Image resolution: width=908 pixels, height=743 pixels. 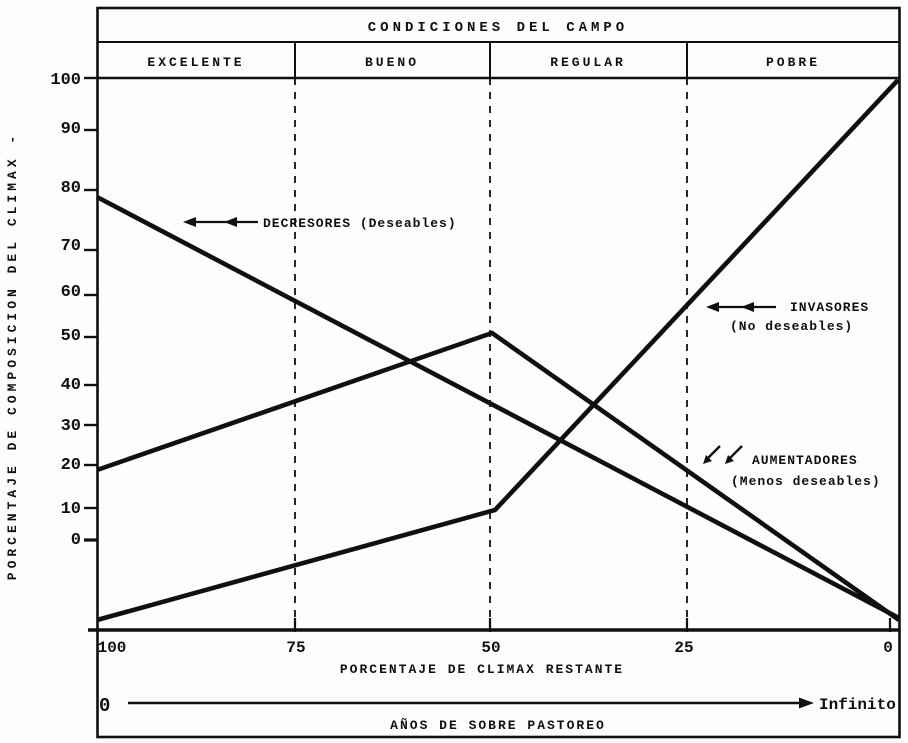 I want to click on decresores-label: DECRESORES (Deseables), so click(x=360, y=223).